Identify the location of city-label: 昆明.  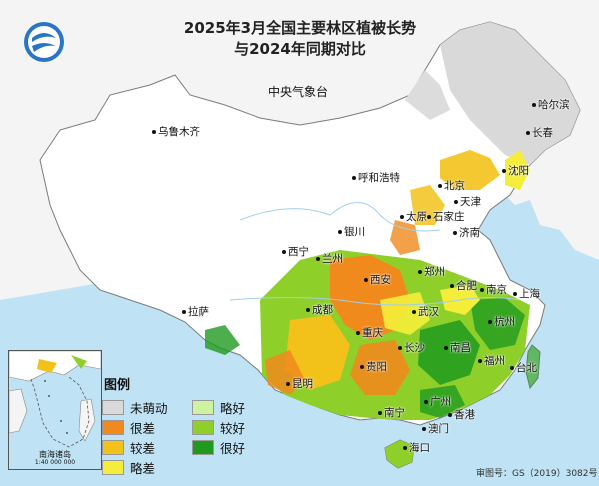
(299, 383).